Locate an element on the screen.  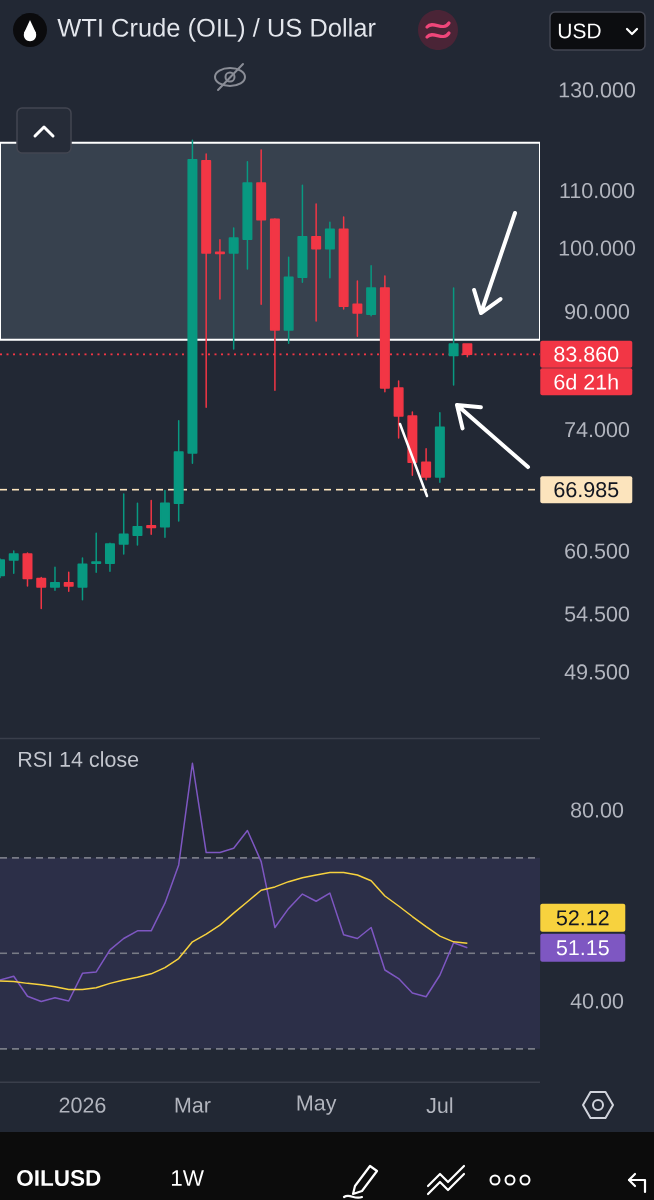
y-tick-label: 100.000 is located at coordinates (597, 248).